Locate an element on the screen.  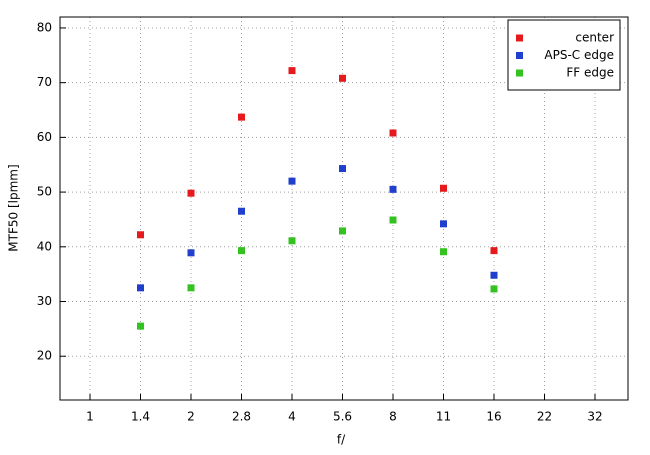
x-tick-label: 22 is located at coordinates (544, 417).